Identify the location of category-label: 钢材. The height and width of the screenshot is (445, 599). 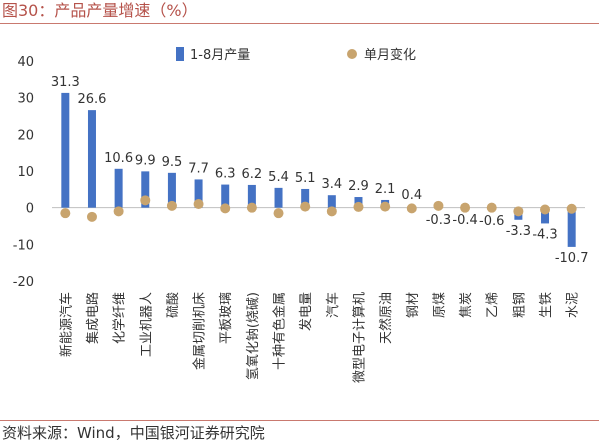
(413, 305).